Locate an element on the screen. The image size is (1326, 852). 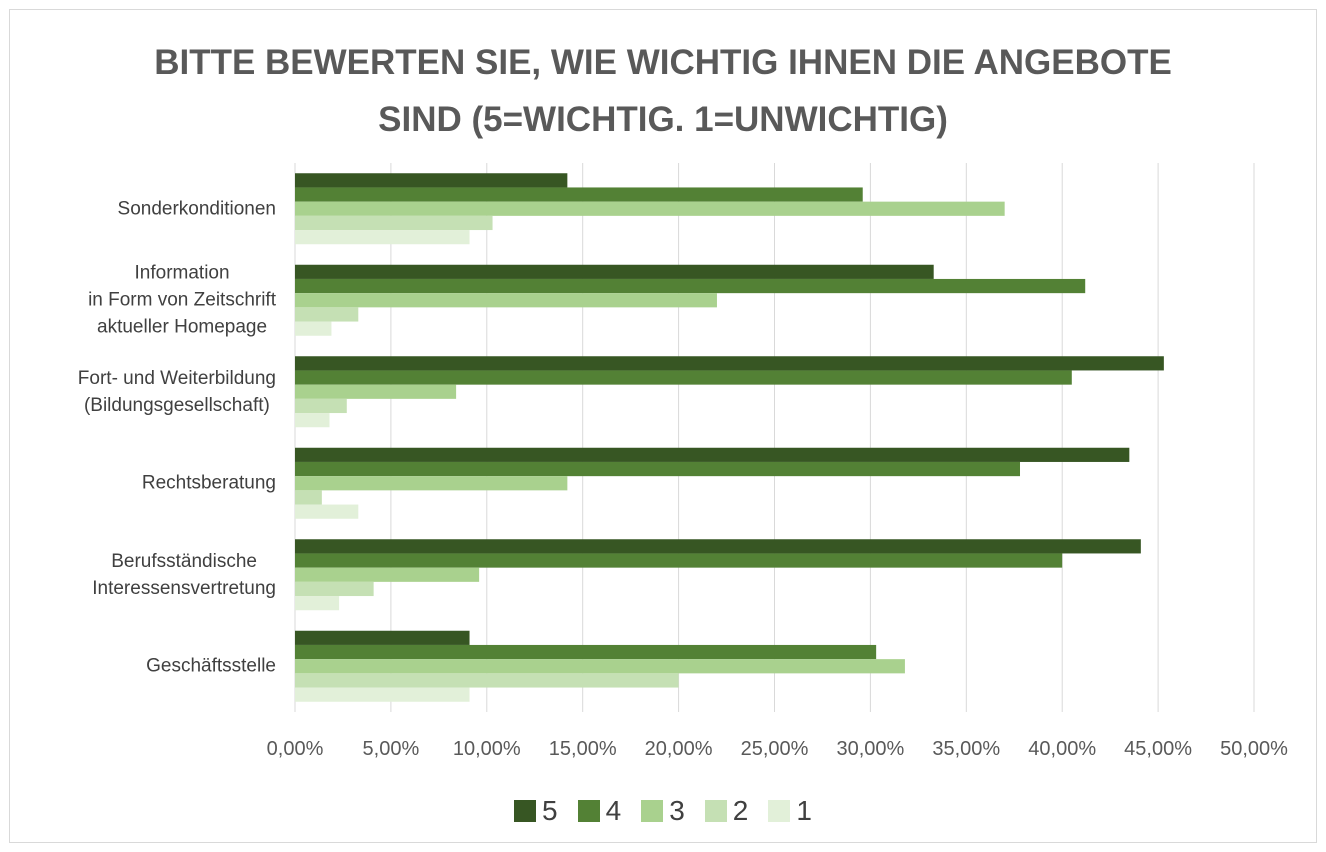
y-tick-label: Rechtsberatung is located at coordinates (208, 483).